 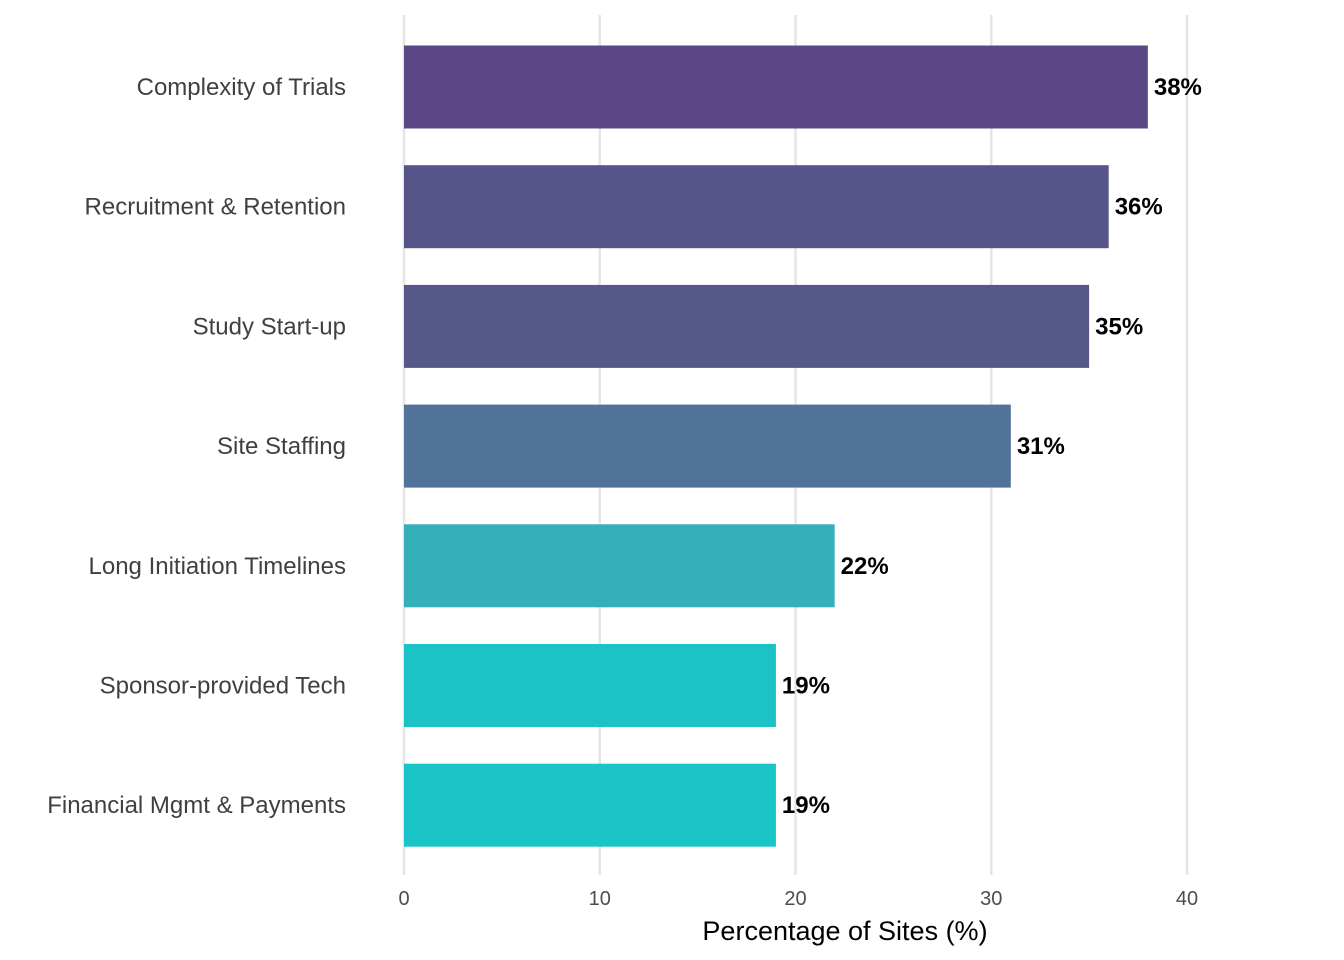 I want to click on category-label: Long Initiation Timelines, so click(x=217, y=566).